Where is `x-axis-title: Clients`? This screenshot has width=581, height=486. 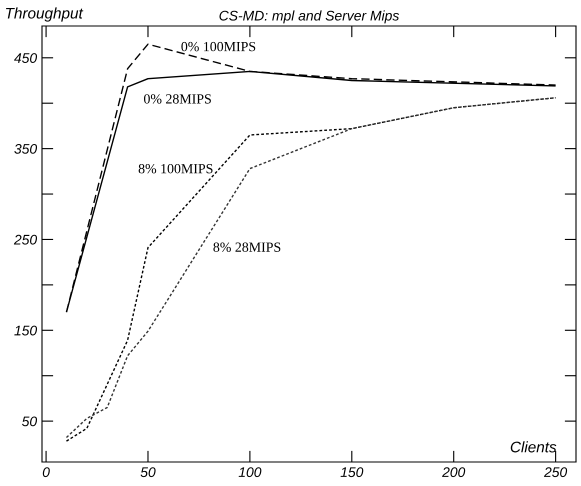
x-axis-title: Clients is located at coordinates (533, 446).